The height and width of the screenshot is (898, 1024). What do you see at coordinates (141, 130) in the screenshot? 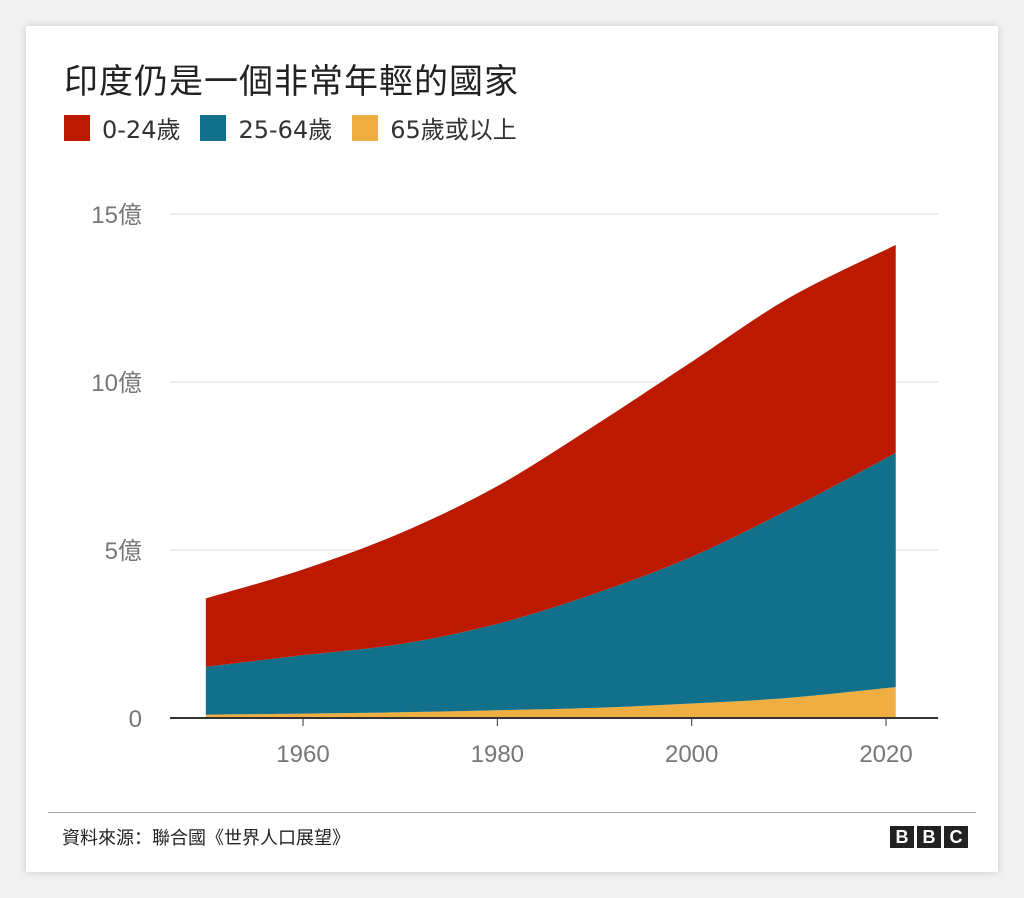
I see `legend-label: 0-24歲` at bounding box center [141, 130].